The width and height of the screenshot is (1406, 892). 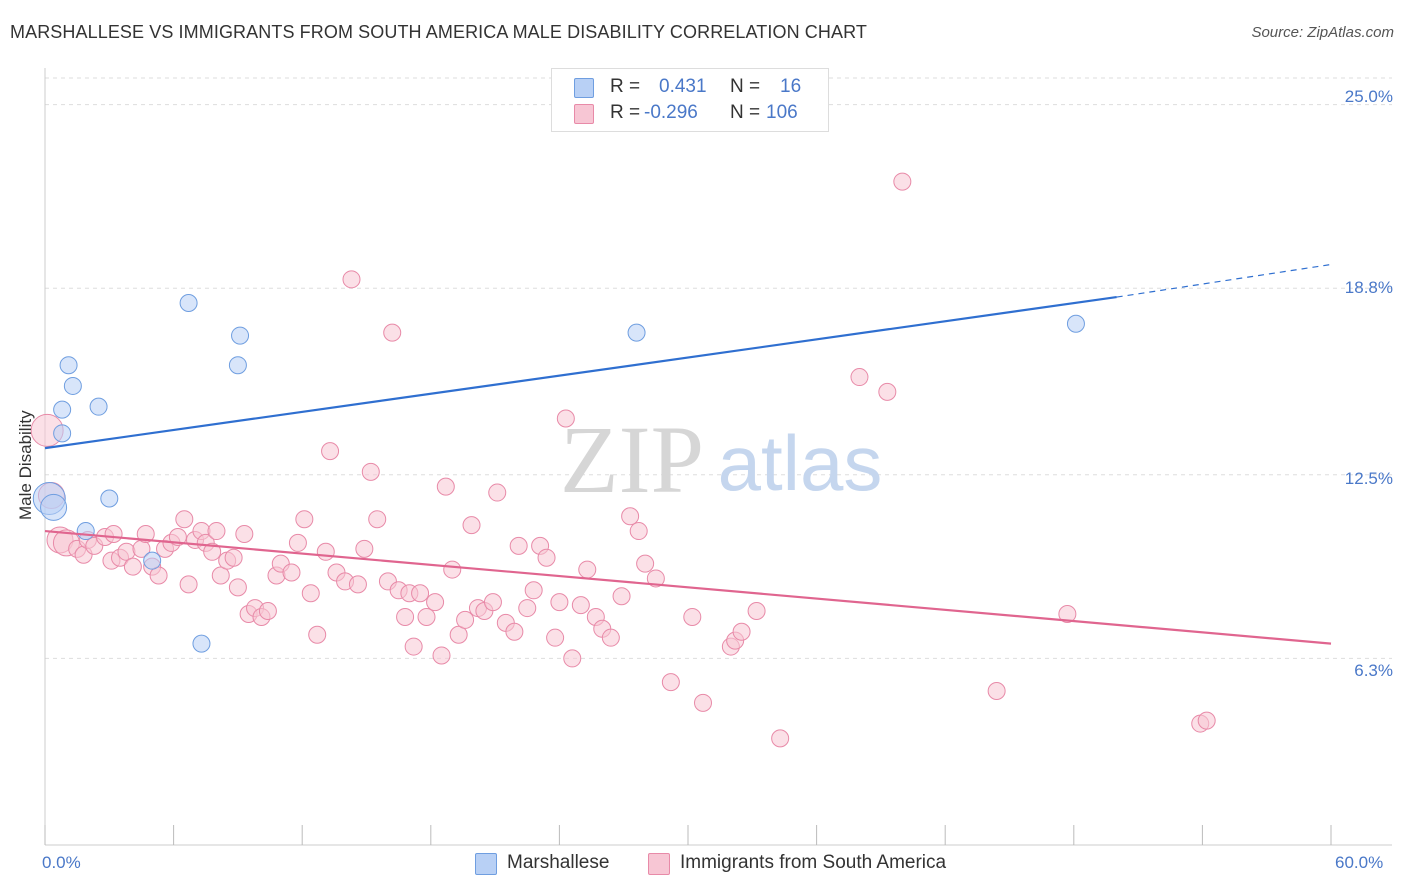 What do you see at coordinates (558, 862) in the screenshot?
I see `legend-label: Marshallese` at bounding box center [558, 862].